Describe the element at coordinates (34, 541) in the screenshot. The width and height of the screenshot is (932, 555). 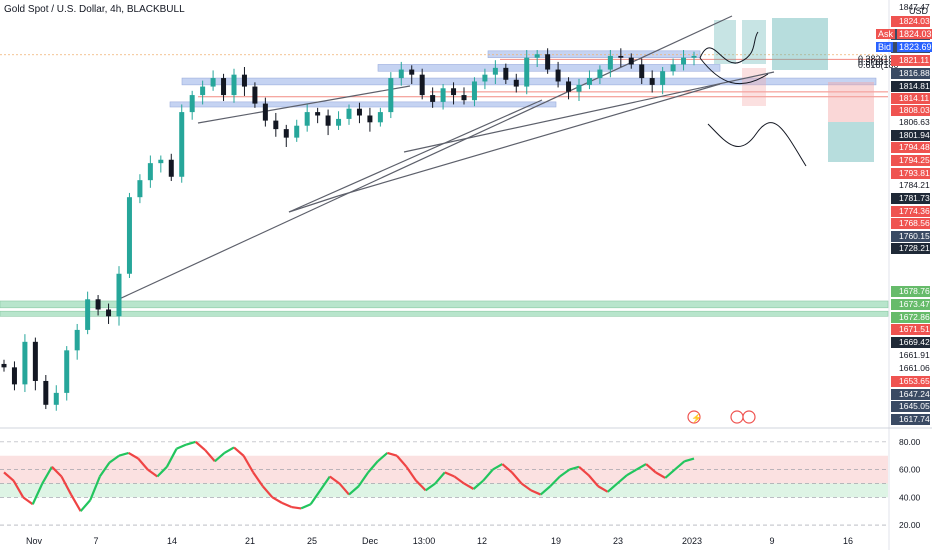
I see `x-axis-label: Nov` at that location.